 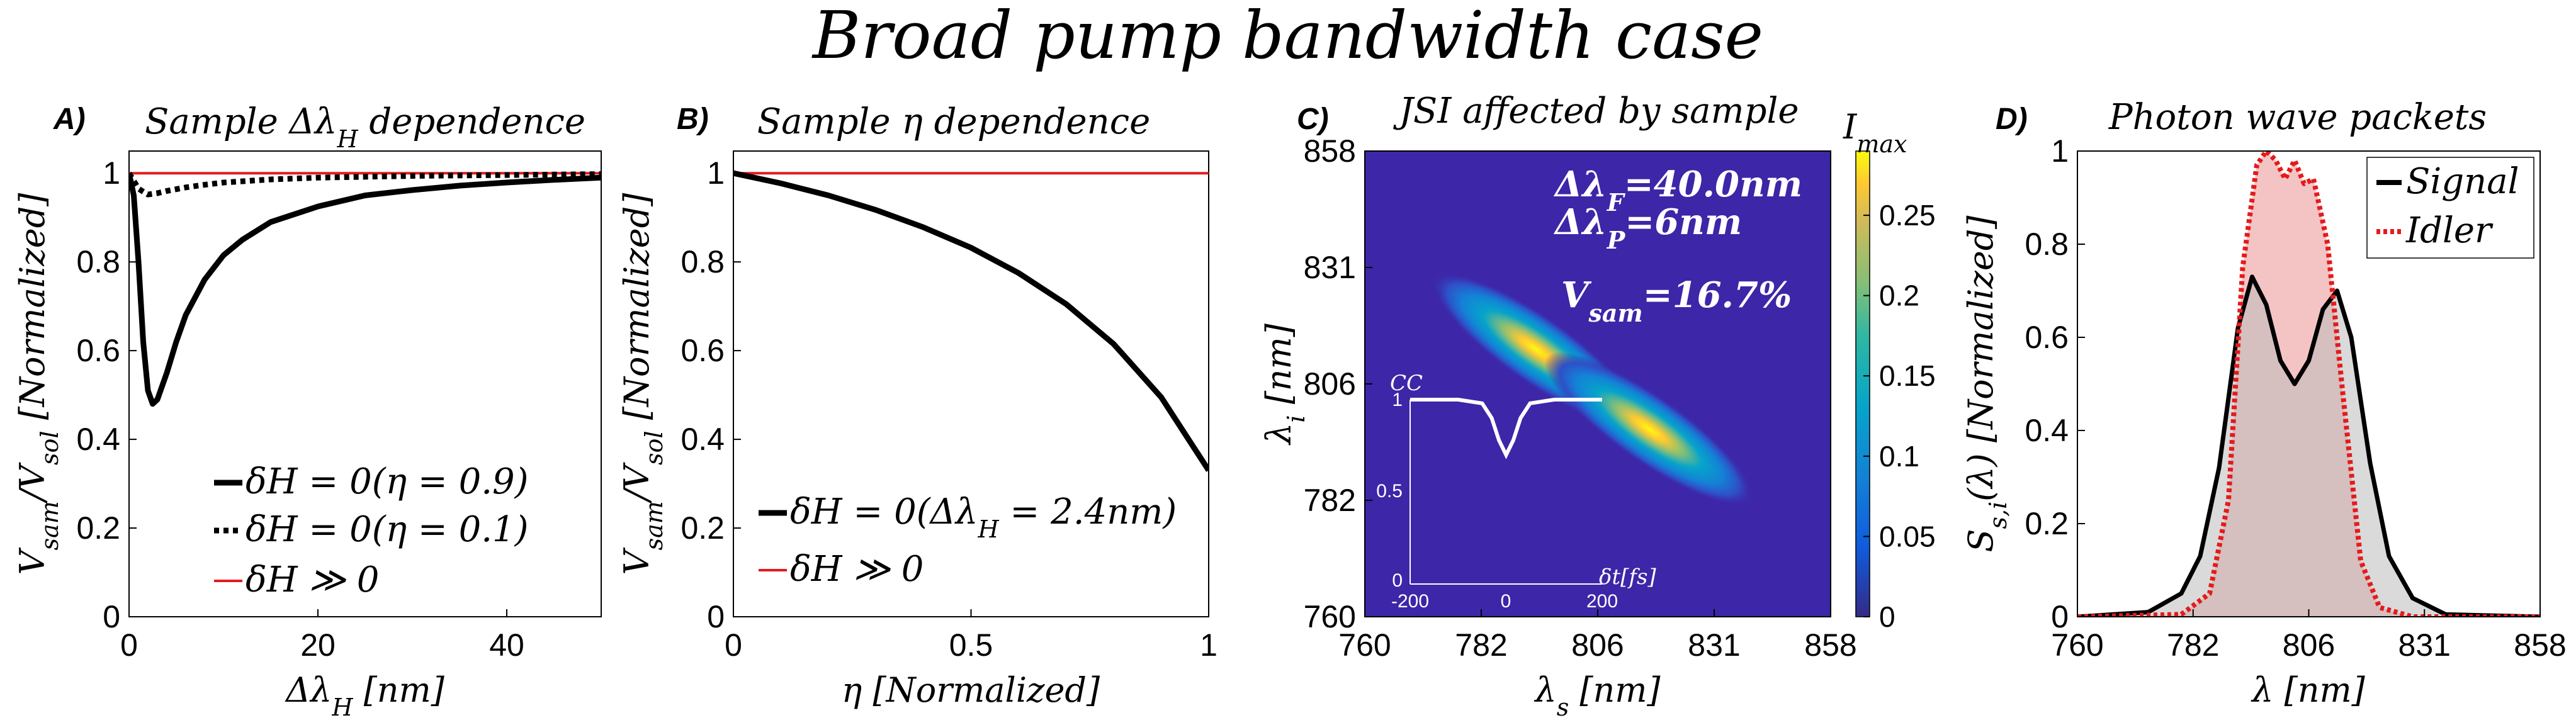 What do you see at coordinates (387, 529) in the screenshot?
I see `legend-entry-a-2: δH = 0(η = 0.1)` at bounding box center [387, 529].